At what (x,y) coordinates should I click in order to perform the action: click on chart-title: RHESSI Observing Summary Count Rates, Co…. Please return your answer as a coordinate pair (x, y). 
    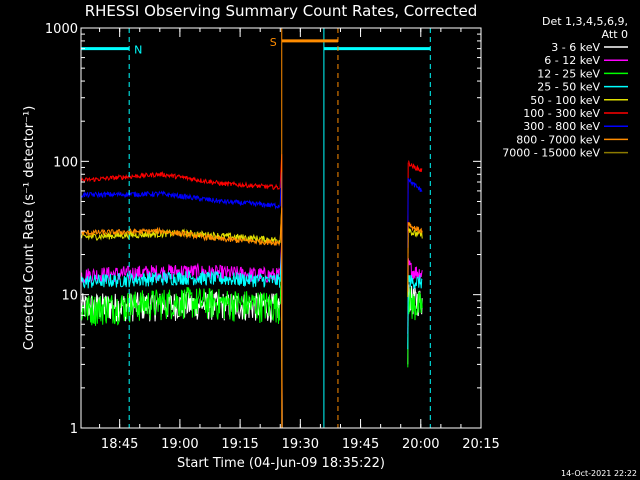
    Looking at the image, I should click on (281, 11).